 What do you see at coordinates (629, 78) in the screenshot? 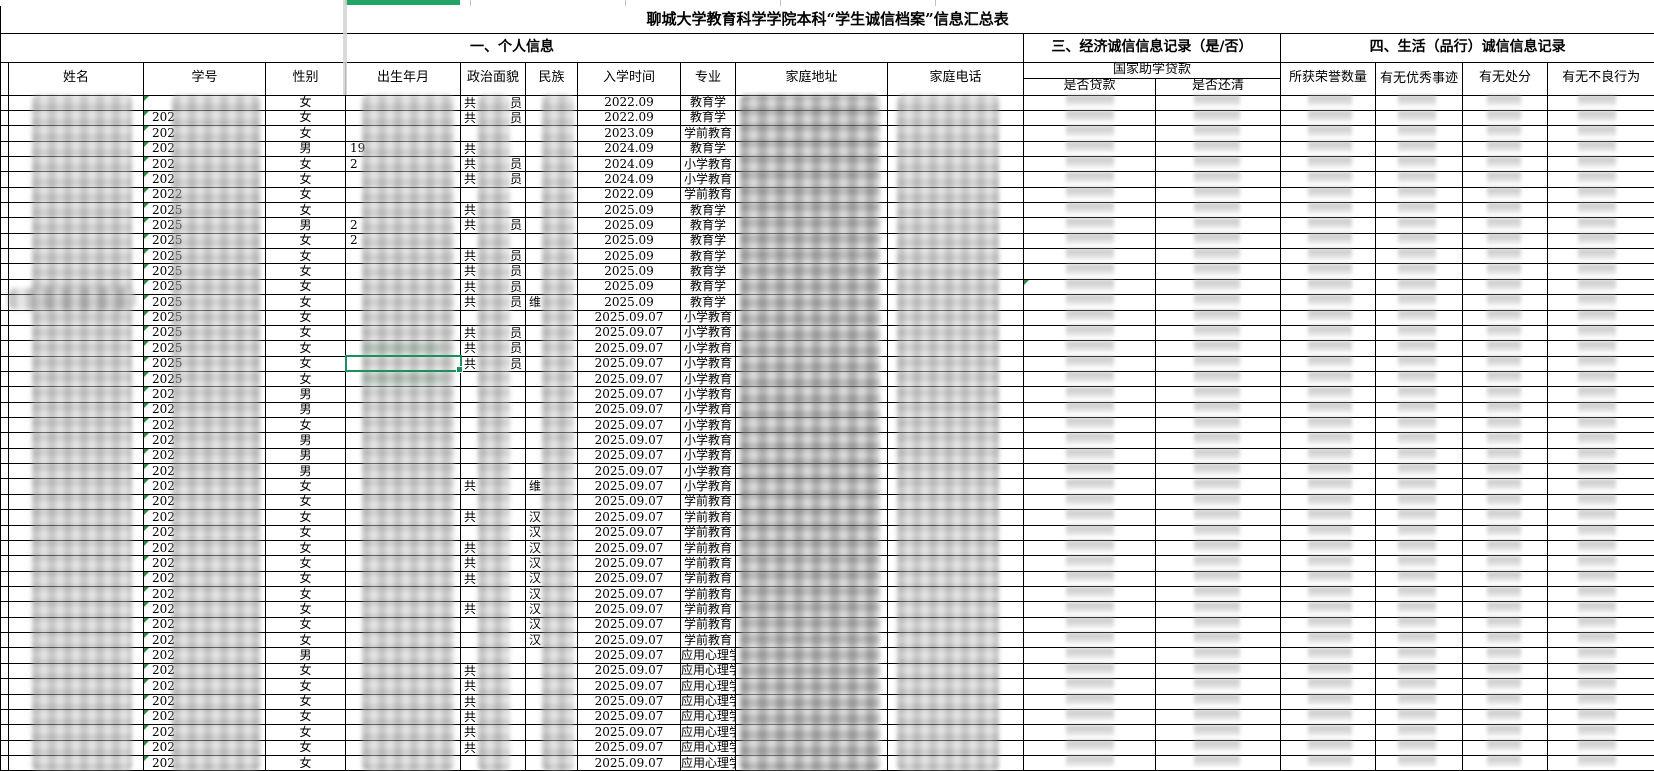
I see `col-header-enroll: 入学时间` at bounding box center [629, 78].